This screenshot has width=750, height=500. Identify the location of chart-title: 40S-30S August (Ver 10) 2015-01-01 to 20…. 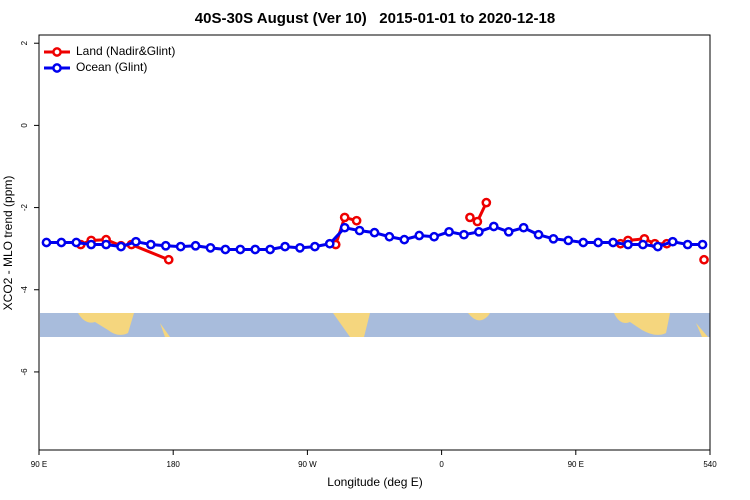
(375, 18).